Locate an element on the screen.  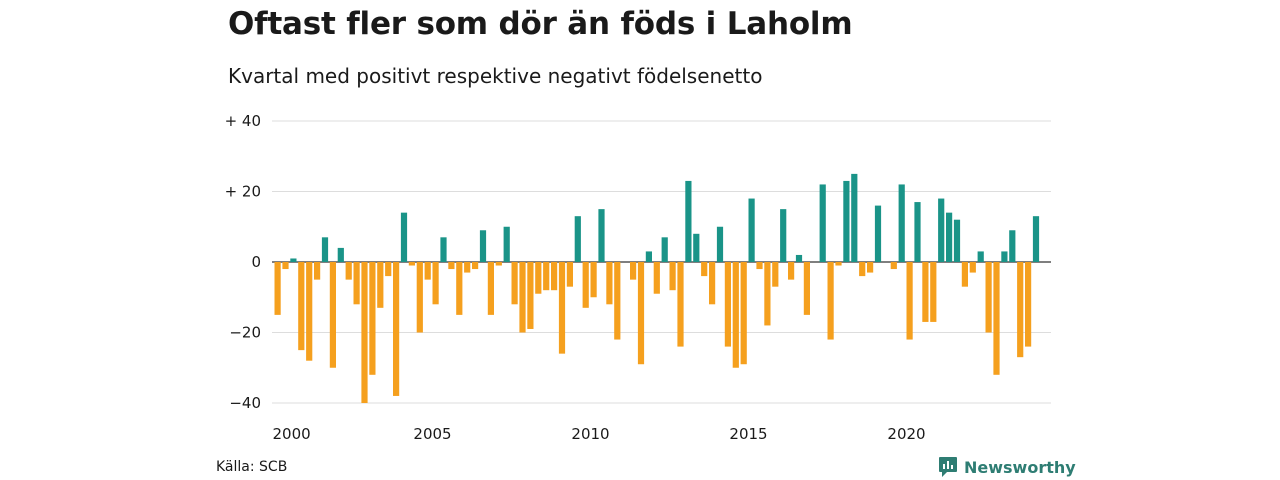
x-tick-label: 2015 is located at coordinates (748, 434).